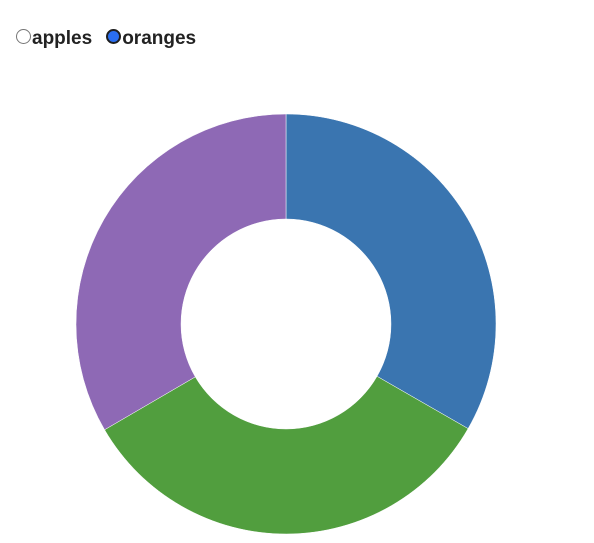 Image resolution: width=594 pixels, height=543 pixels. I want to click on apples-label: apples, so click(62, 38).